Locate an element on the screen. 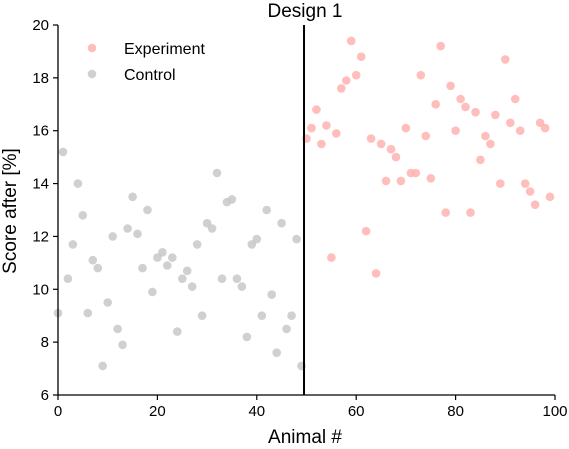  y-axis-label: Score after [%] is located at coordinates (10, 211).